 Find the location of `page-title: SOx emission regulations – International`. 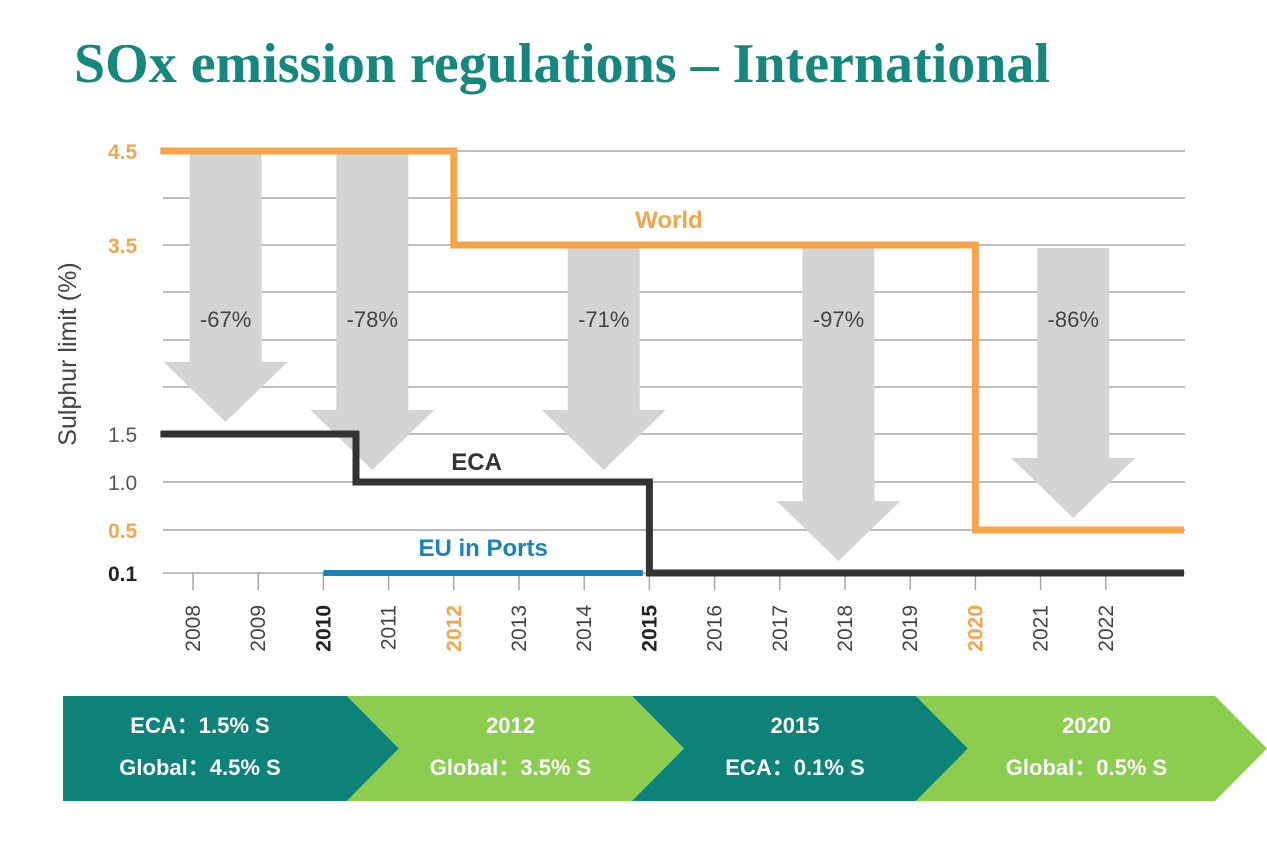

page-title: SOx emission regulations – International is located at coordinates (562, 64).